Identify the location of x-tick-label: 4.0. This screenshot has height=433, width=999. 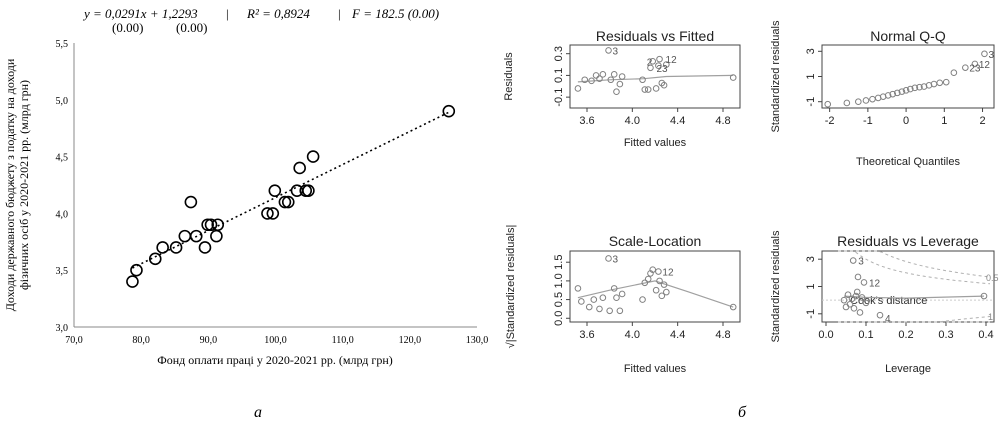
(632, 121).